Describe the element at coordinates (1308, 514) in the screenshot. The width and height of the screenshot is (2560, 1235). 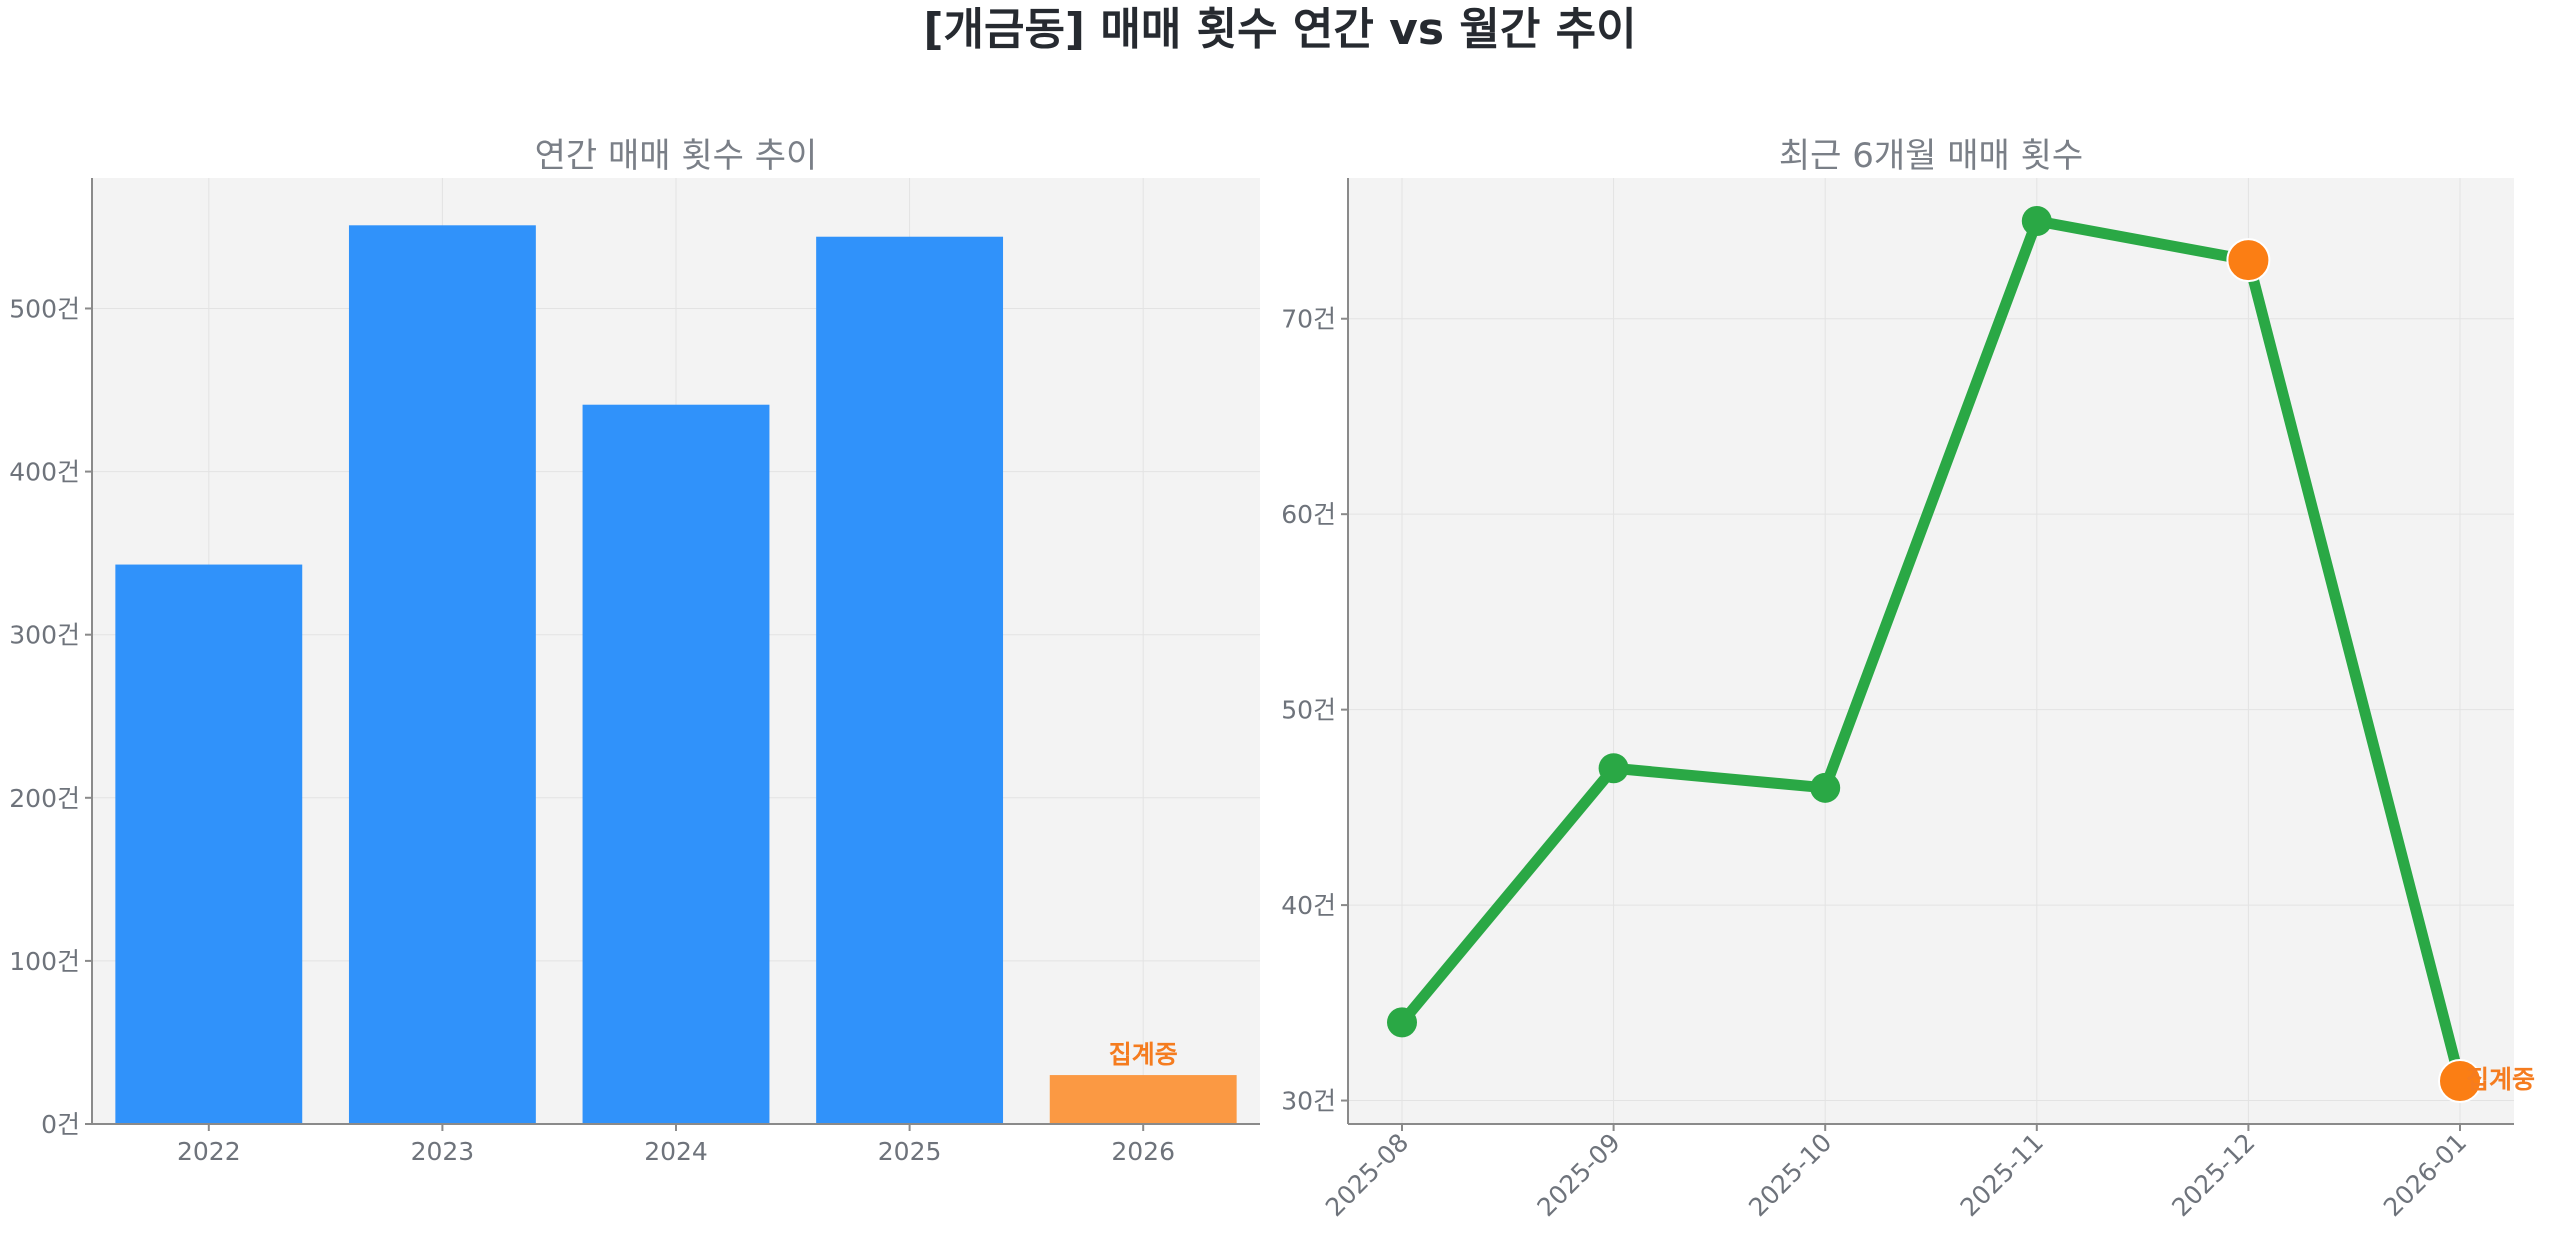
I see `line-ytick-label: 60건` at that location.